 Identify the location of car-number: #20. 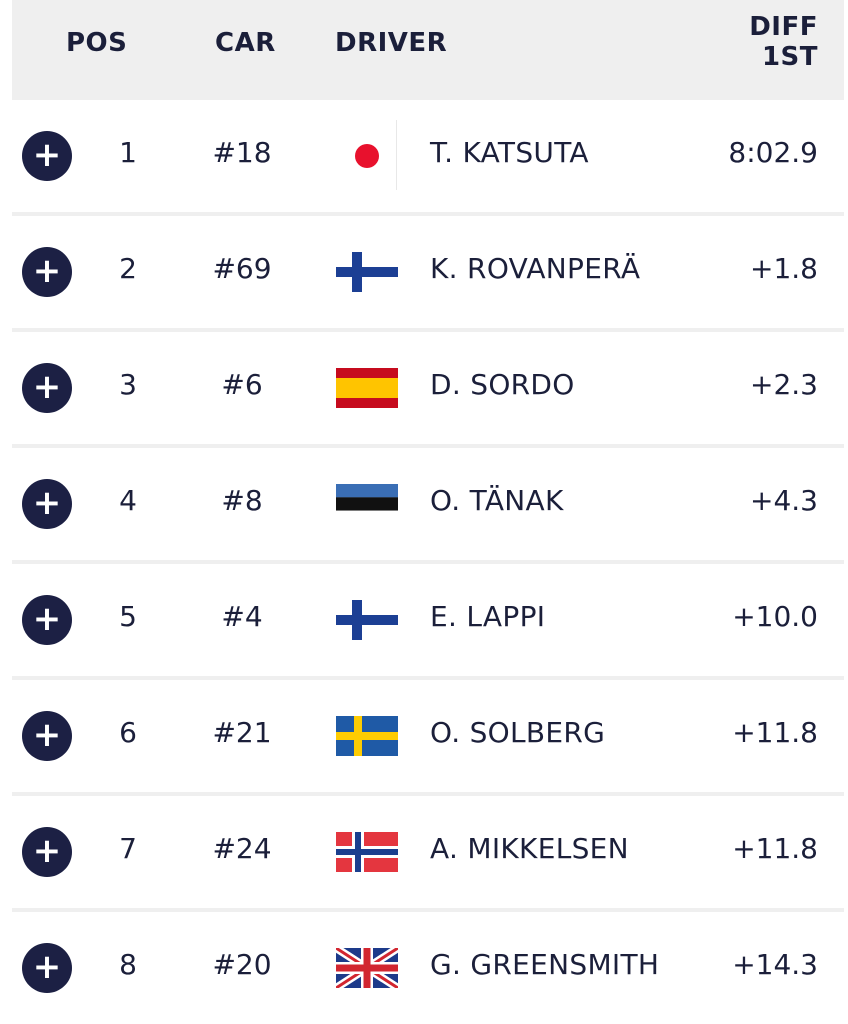
(242, 964).